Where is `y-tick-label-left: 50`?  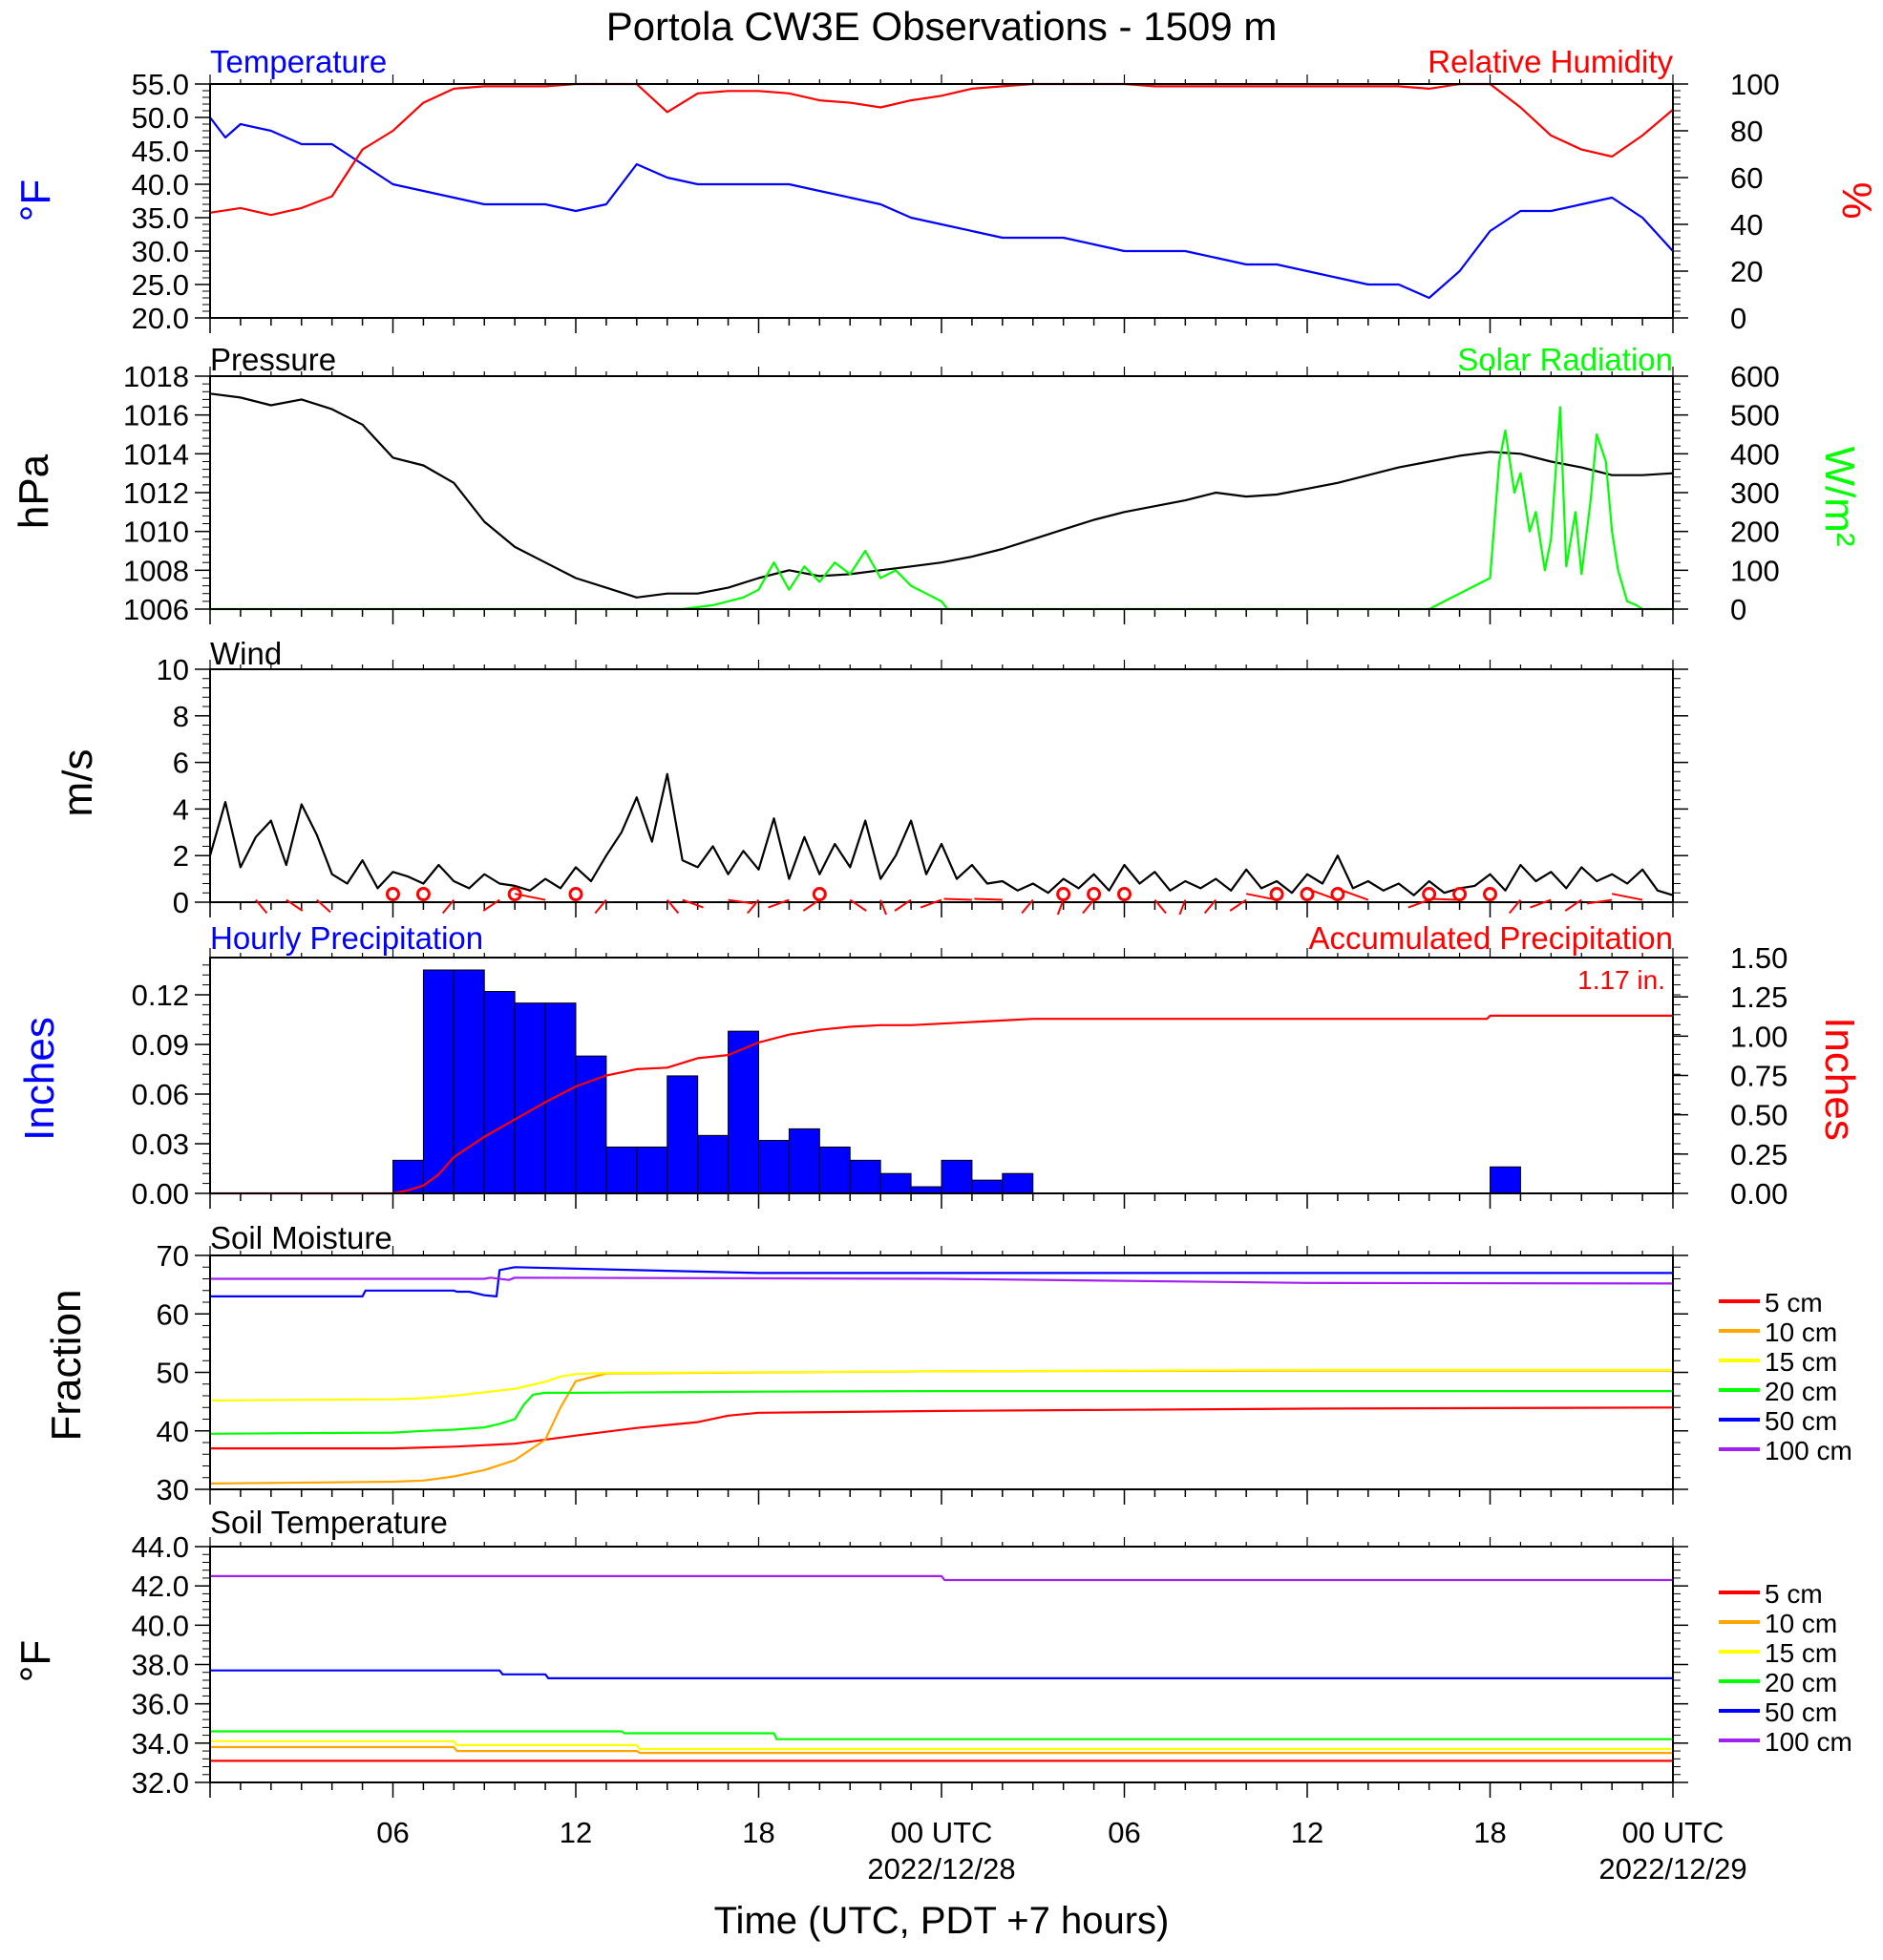
y-tick-label-left: 50 is located at coordinates (173, 1373).